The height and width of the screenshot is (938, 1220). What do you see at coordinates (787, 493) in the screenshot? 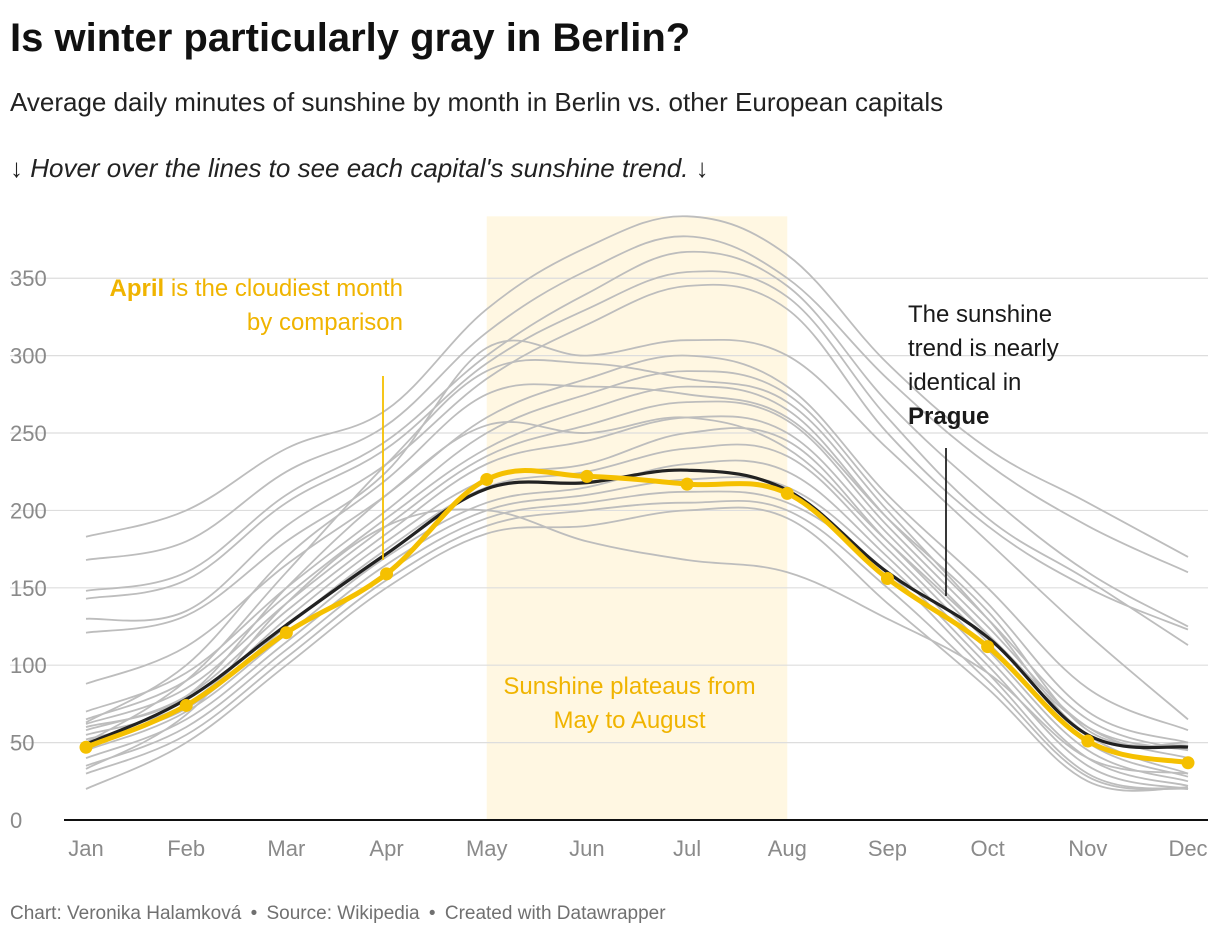
I see `berlin-point-aug` at bounding box center [787, 493].